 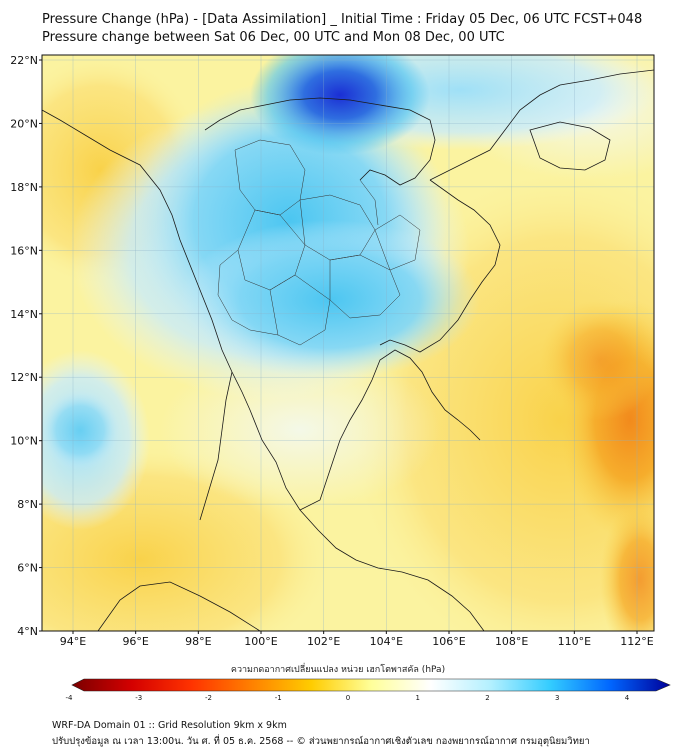 What do you see at coordinates (278, 698) in the screenshot?
I see `colorbar-tick-label: -1` at bounding box center [278, 698].